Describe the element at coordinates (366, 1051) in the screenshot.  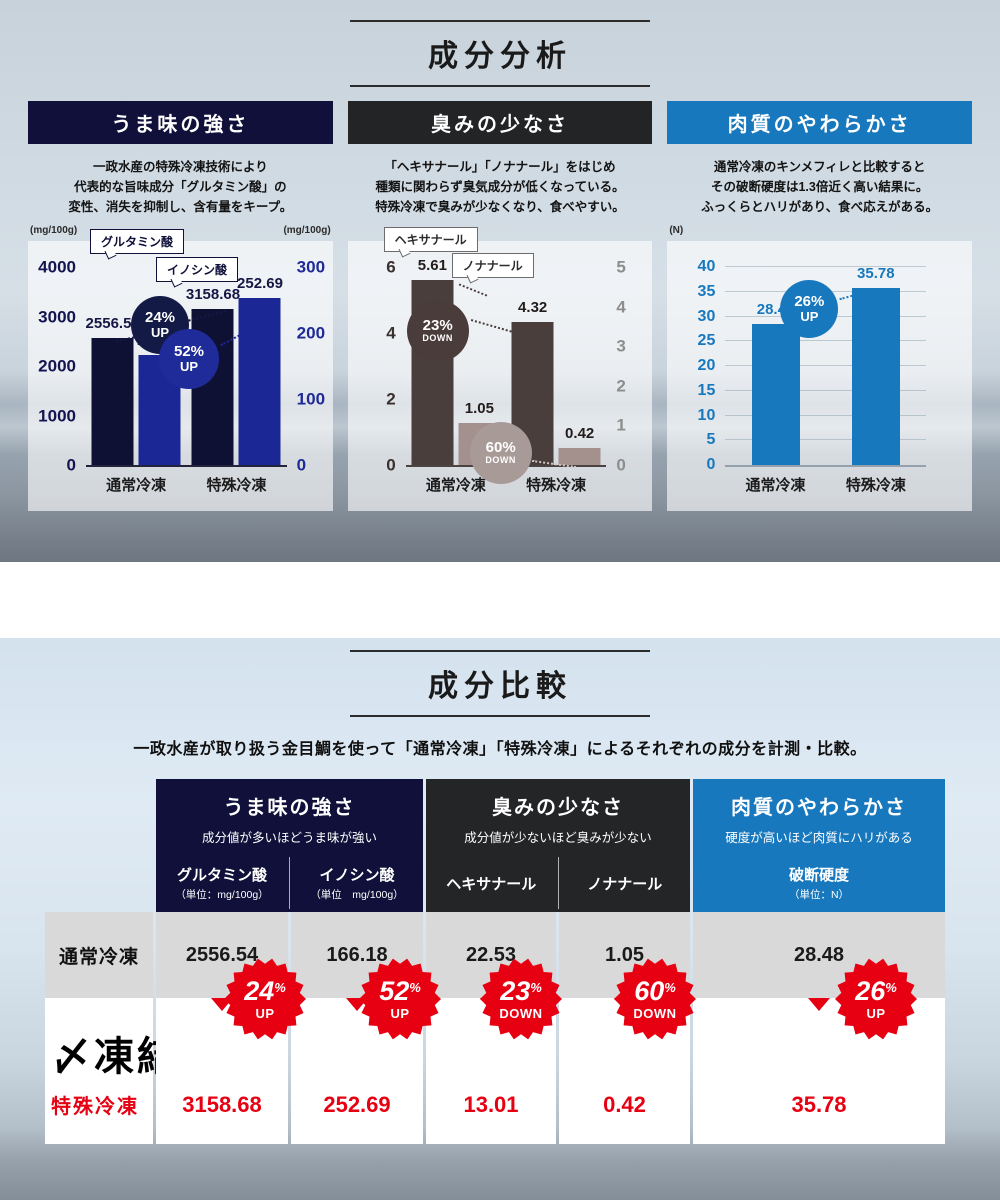
I see `table-cell: 52% UP 252.69` at that location.